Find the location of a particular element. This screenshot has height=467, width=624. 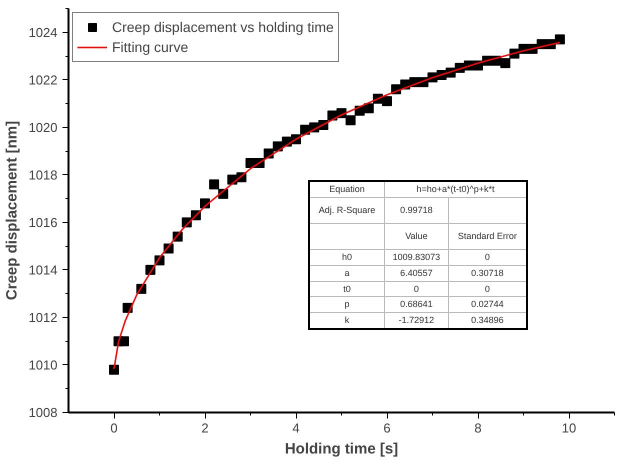

annotation: Value is located at coordinates (416, 236).